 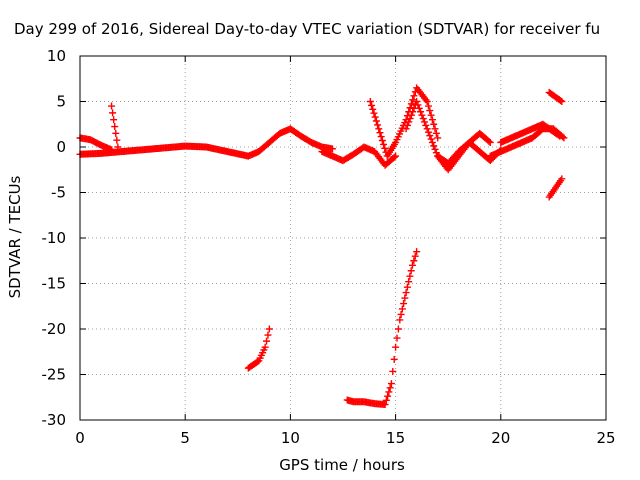 I want to click on x-tick-label: 25, so click(x=605, y=438).